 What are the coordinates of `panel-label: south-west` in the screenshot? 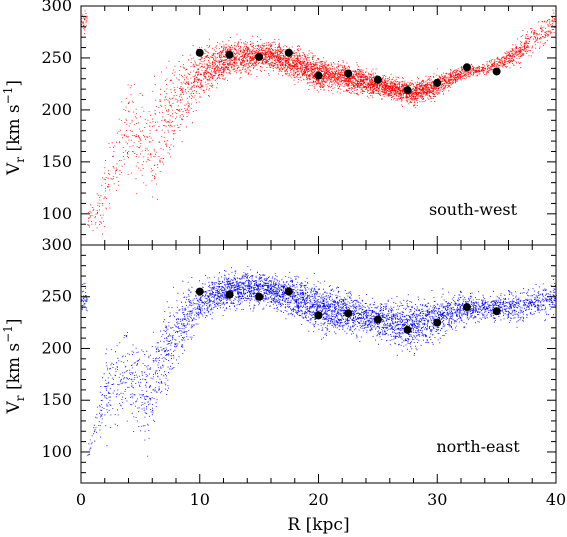 It's located at (473, 209).